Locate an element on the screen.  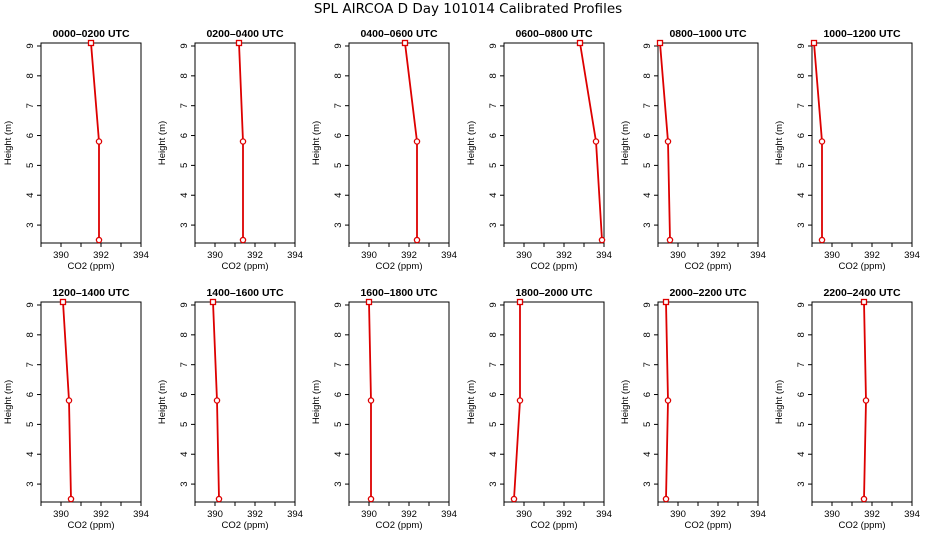
panel-title: 1000–1200 UTC is located at coordinates (861, 34).